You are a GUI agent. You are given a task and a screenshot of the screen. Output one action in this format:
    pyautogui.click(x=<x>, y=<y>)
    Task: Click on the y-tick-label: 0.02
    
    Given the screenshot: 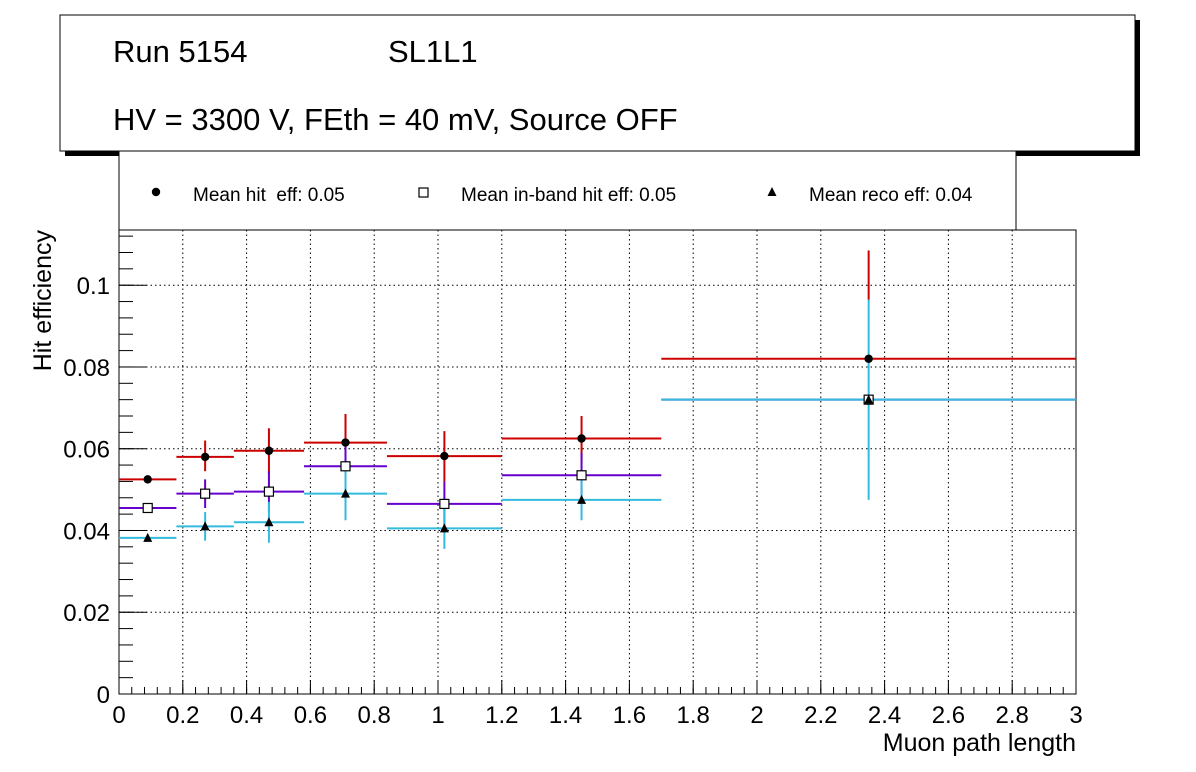 What is the action you would take?
    pyautogui.click(x=86, y=613)
    